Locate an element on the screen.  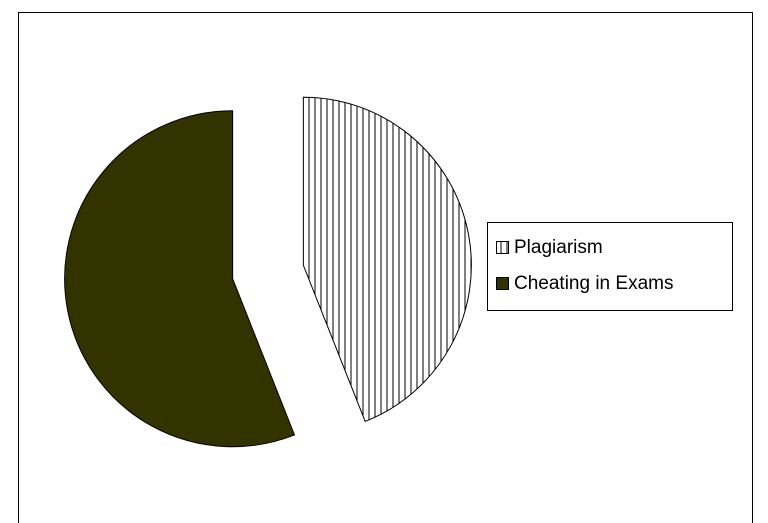
pie-slice is located at coordinates (387, 259).